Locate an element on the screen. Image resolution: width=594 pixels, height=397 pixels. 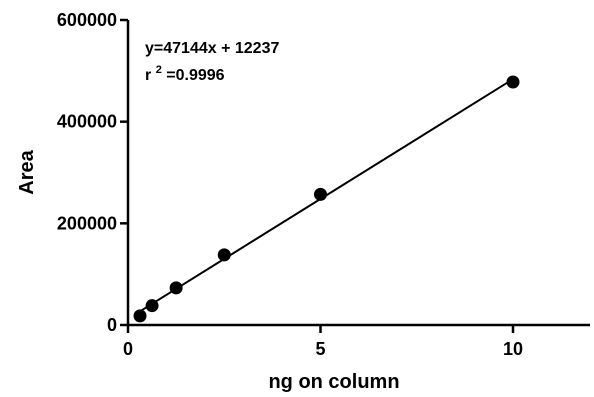
y-ticks: 0 200000 400000 600000 is located at coordinates (92, 172).